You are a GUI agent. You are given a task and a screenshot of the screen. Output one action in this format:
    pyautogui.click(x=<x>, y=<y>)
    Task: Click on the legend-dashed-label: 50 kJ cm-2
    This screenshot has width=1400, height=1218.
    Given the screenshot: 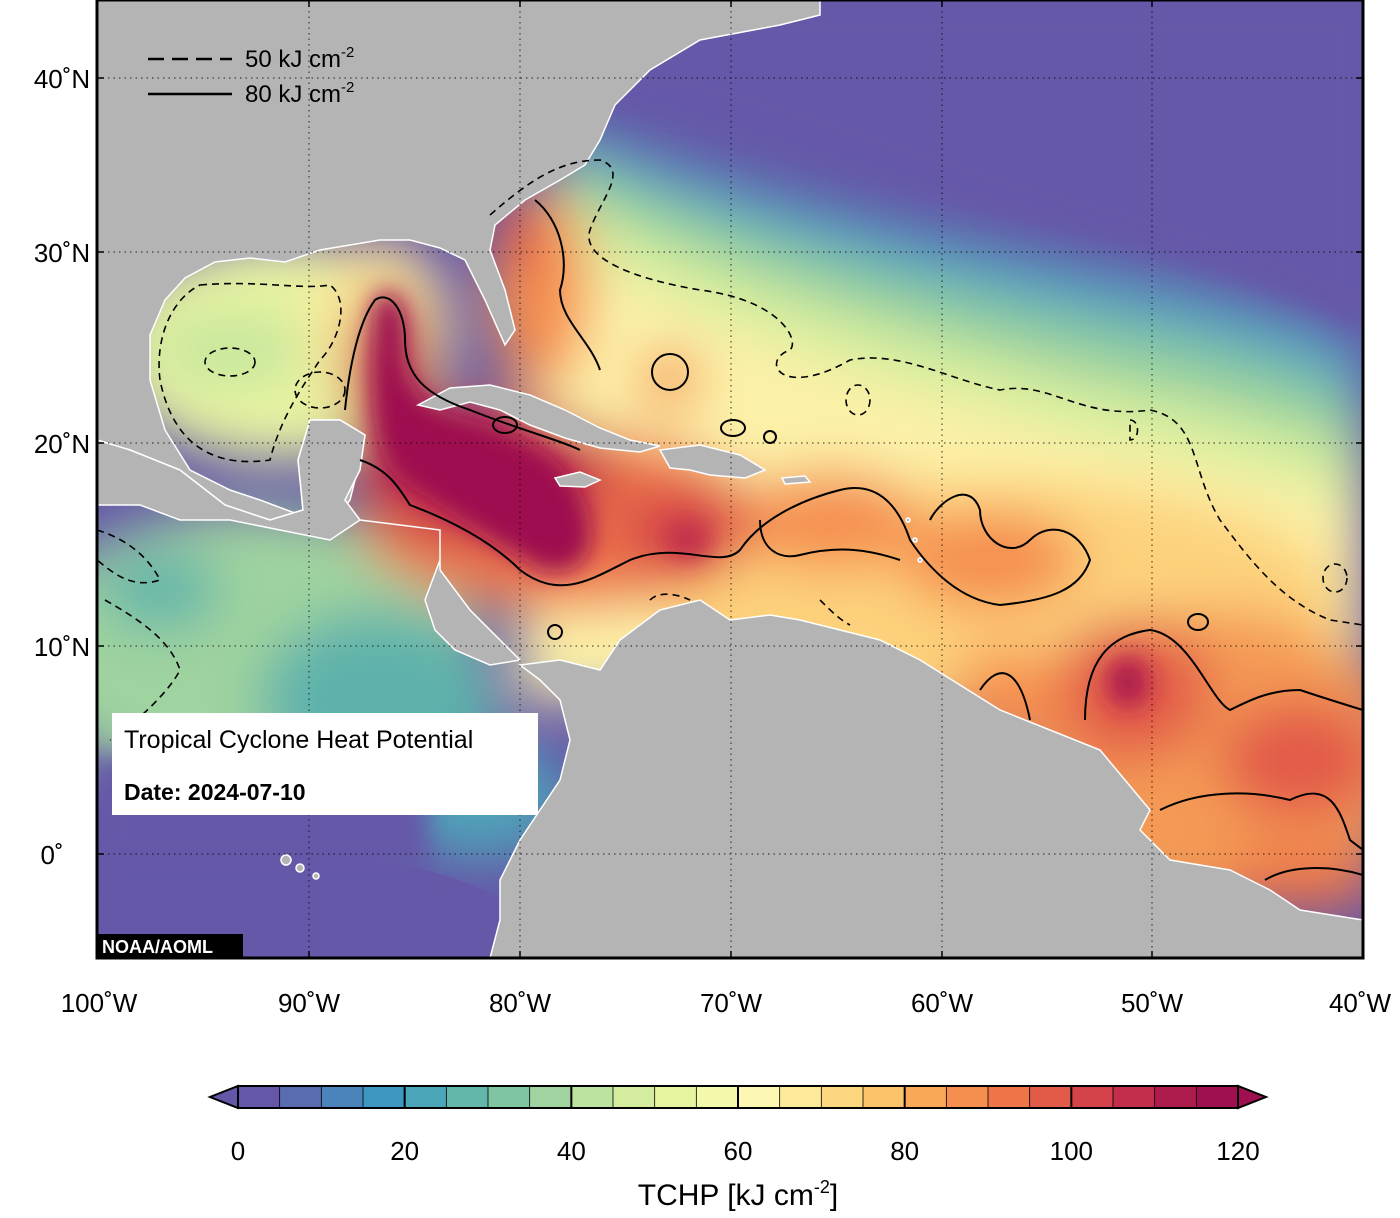 What is the action you would take?
    pyautogui.click(x=299, y=58)
    